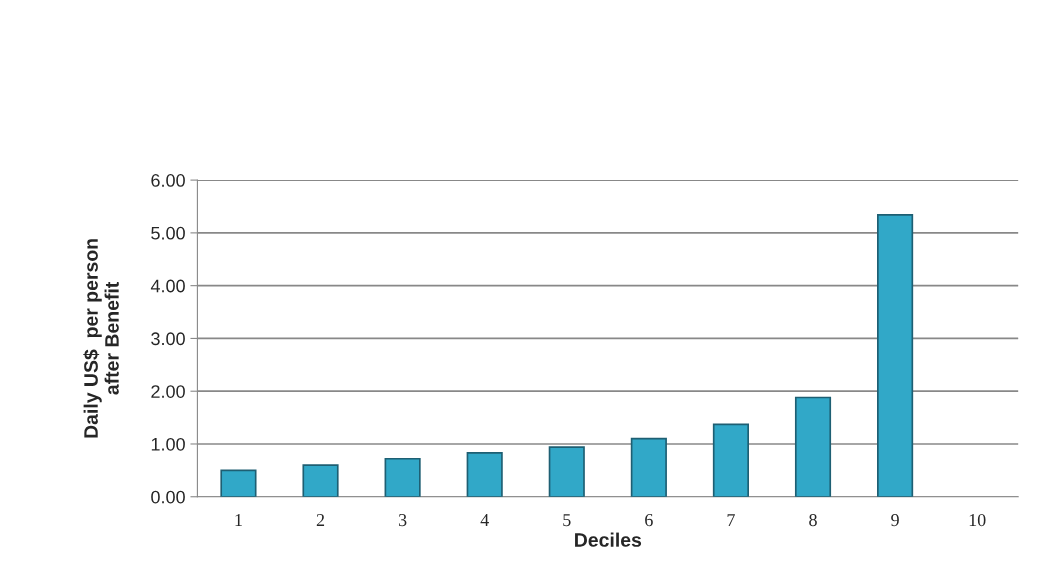 The height and width of the screenshot is (581, 1039). Describe the element at coordinates (168, 391) in the screenshot. I see `y-tick-label: 2.00` at that location.